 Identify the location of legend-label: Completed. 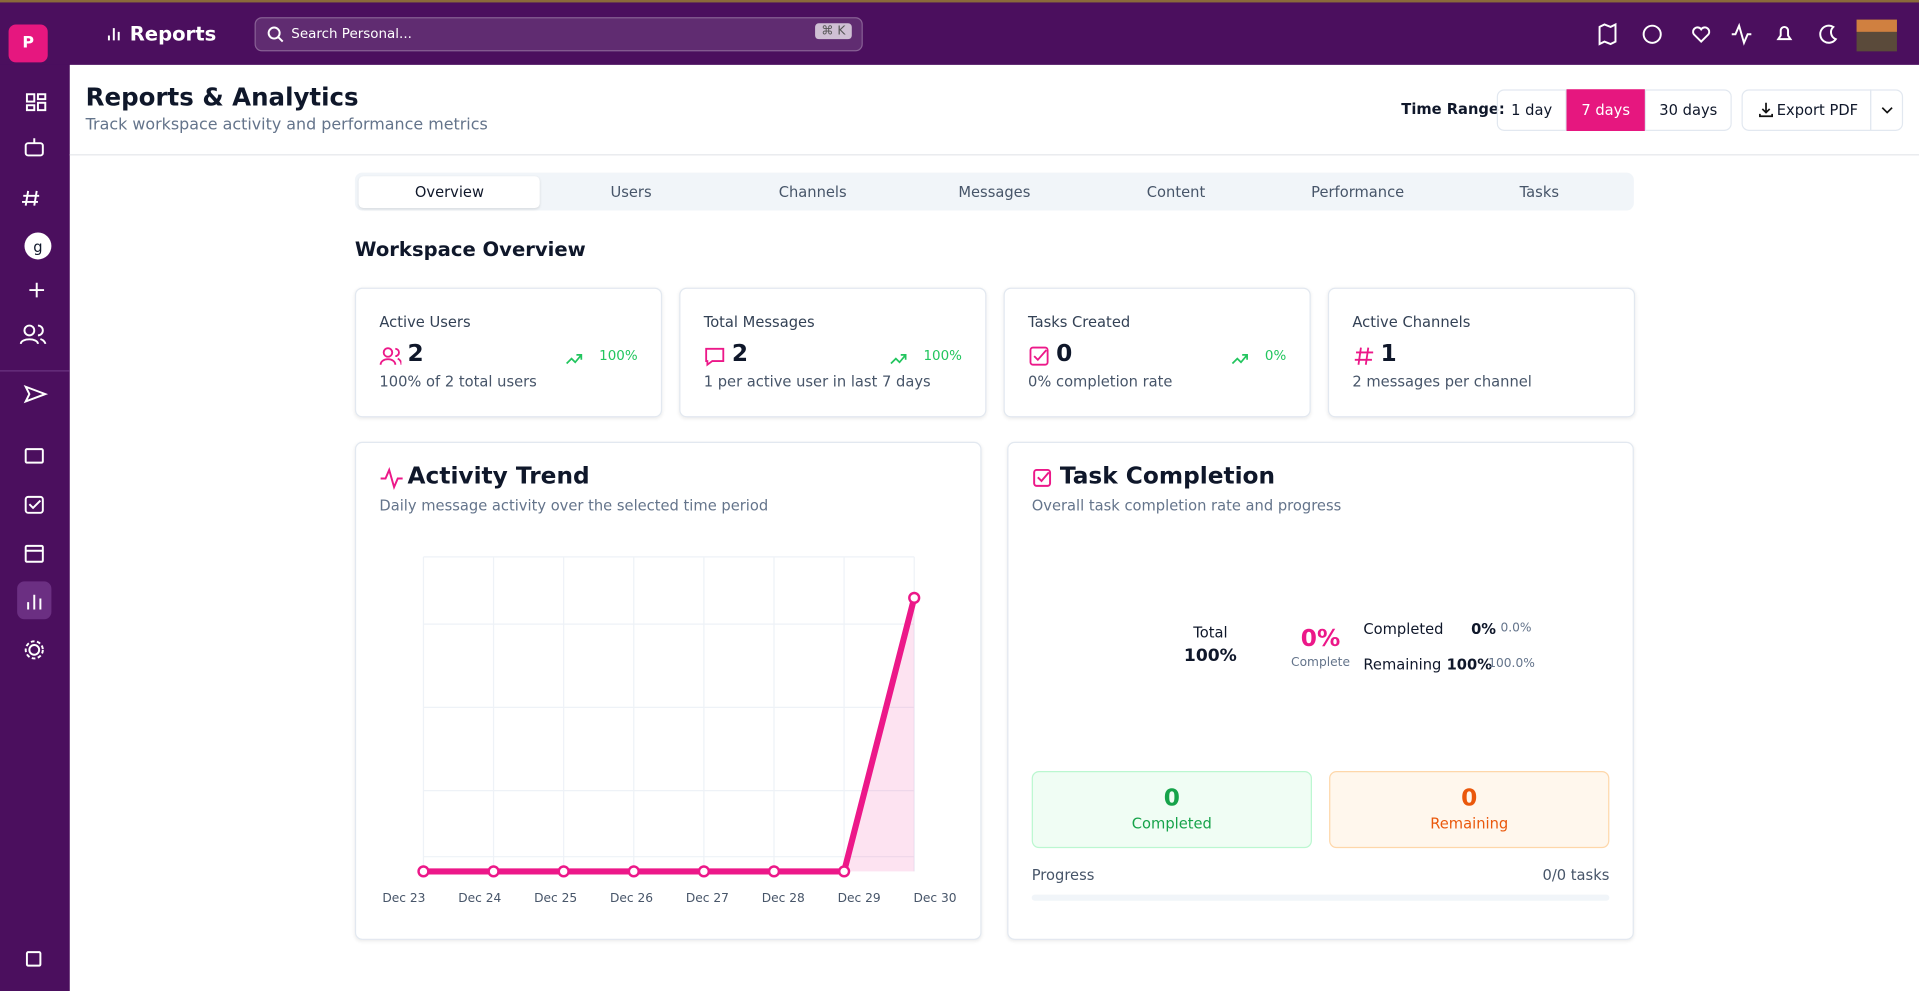
(1403, 629).